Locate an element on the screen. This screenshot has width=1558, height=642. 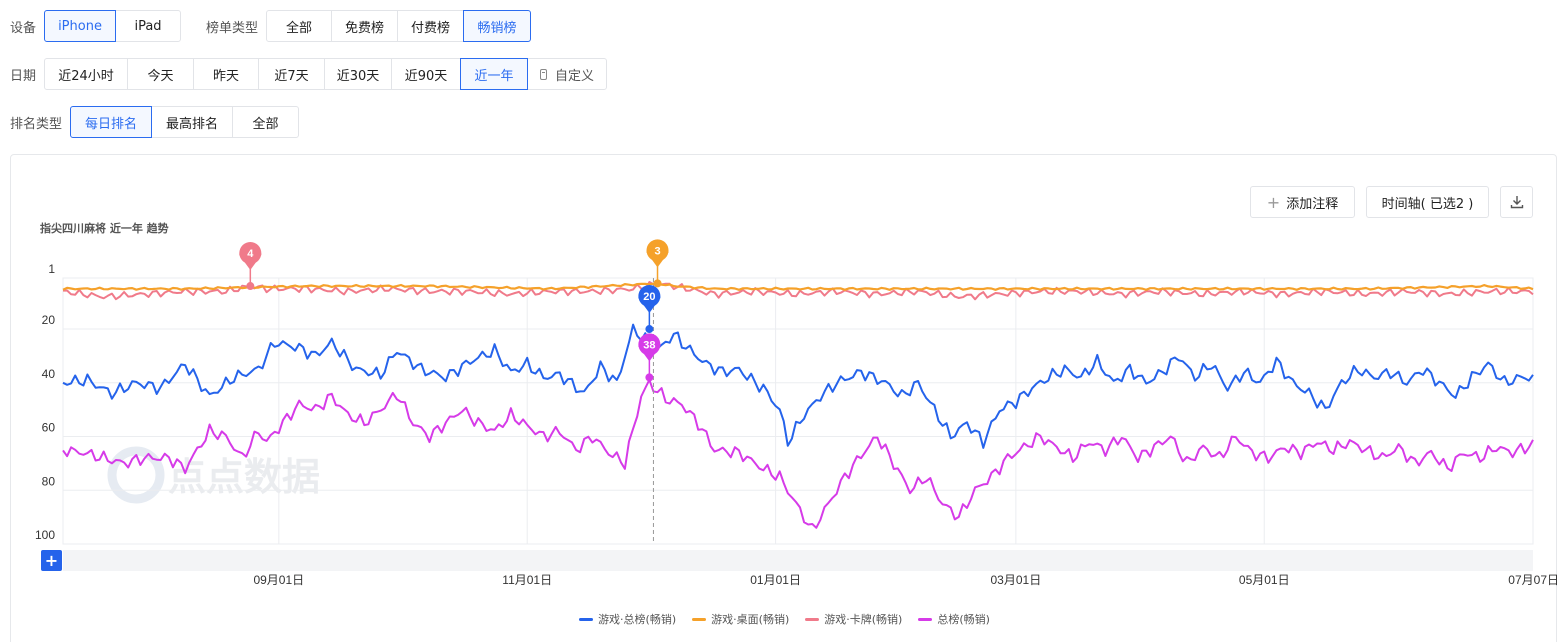
expand-button is located at coordinates (51, 560).